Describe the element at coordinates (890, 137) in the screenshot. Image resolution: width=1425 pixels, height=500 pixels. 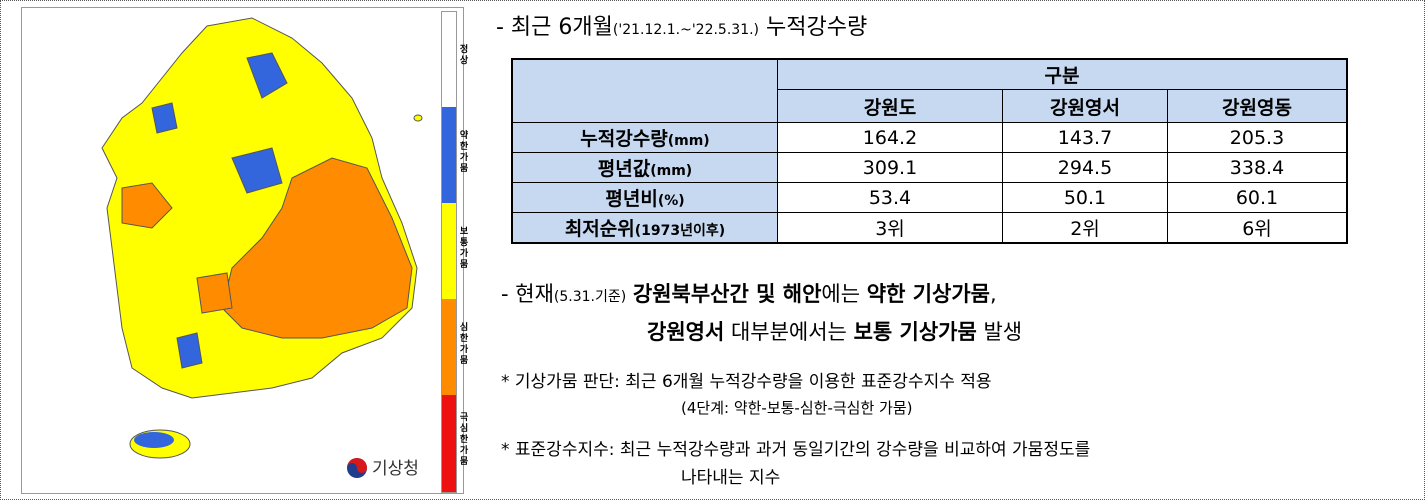
I see `table-cell: 164.2` at that location.